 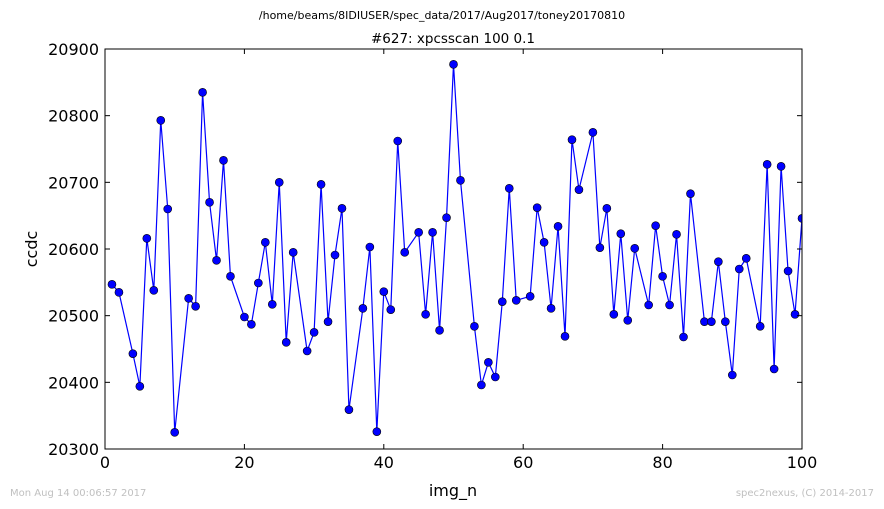 What do you see at coordinates (453, 39) in the screenshot?
I see `chart-title: #627: xpcsscan 100 0.1` at bounding box center [453, 39].